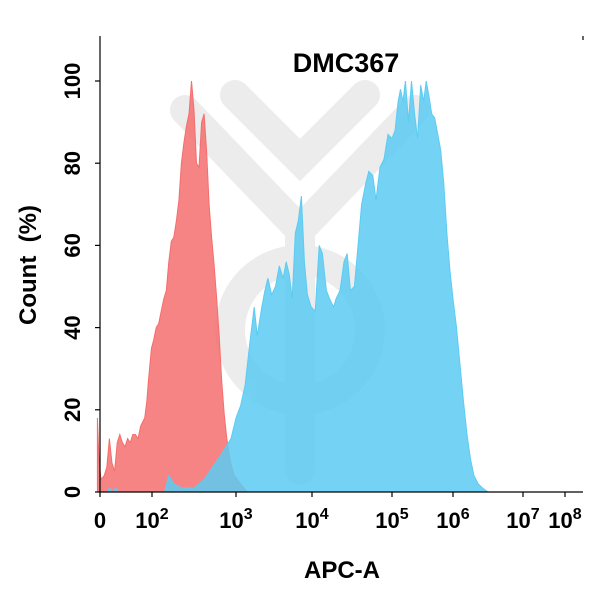  Describe the element at coordinates (28, 265) in the screenshot. I see `y-axis-title: Count (%)` at that location.